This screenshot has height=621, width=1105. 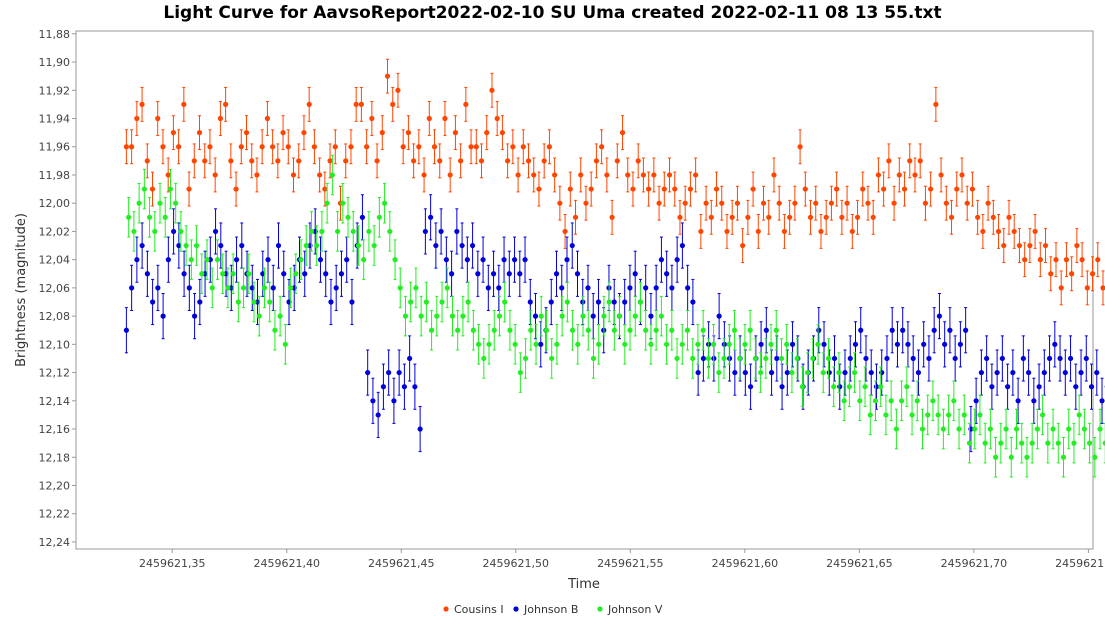 What do you see at coordinates (55, 203) in the screenshot?
I see `y-tick-label: 12,00` at bounding box center [55, 203].